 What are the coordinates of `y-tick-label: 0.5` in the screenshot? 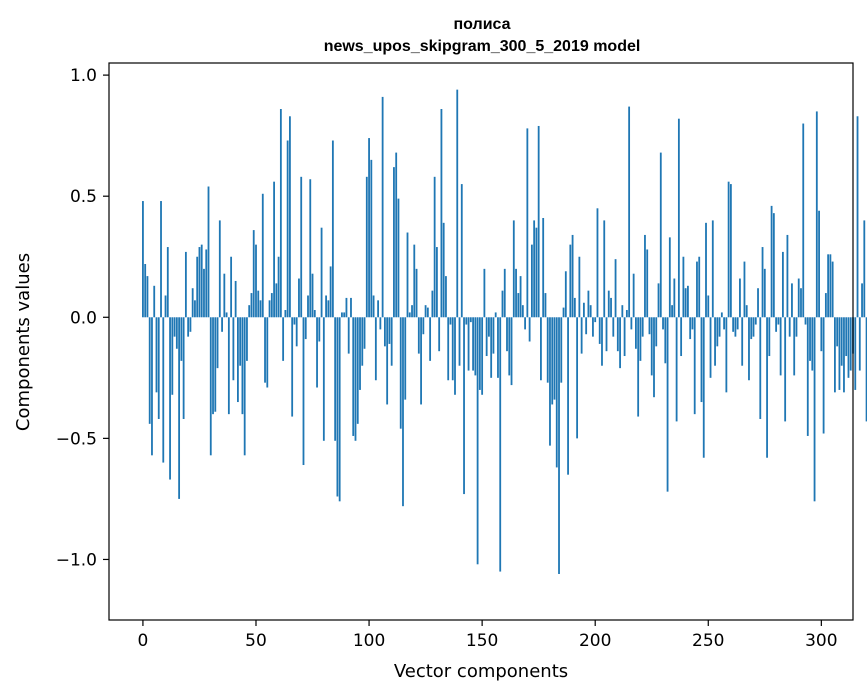 It's located at (83, 197).